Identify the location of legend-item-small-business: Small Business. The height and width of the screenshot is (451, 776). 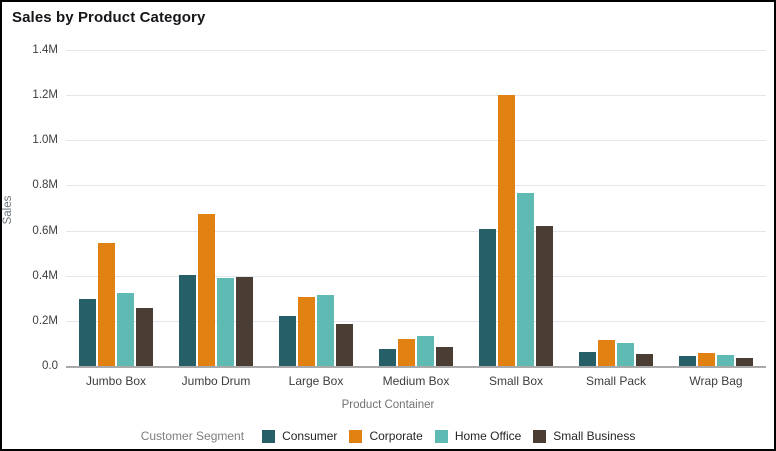
(584, 436).